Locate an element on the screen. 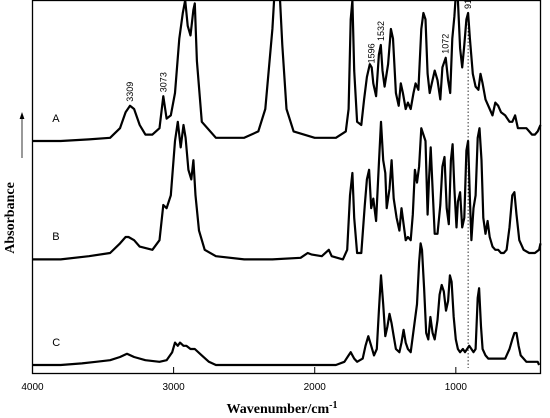 Image resolution: width=550 pixels, height=418 pixels. peak-label-3309: 3309 is located at coordinates (130, 92).